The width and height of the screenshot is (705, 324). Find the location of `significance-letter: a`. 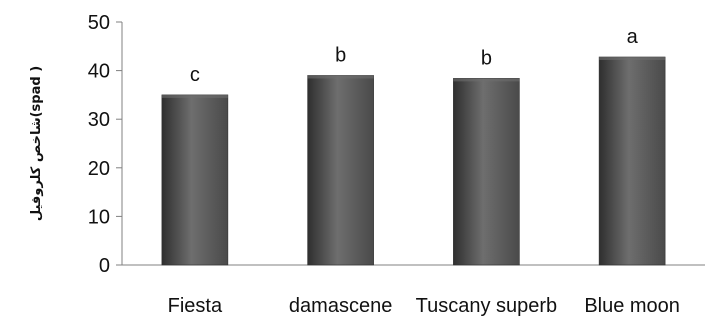

significance-letter: a is located at coordinates (633, 37).